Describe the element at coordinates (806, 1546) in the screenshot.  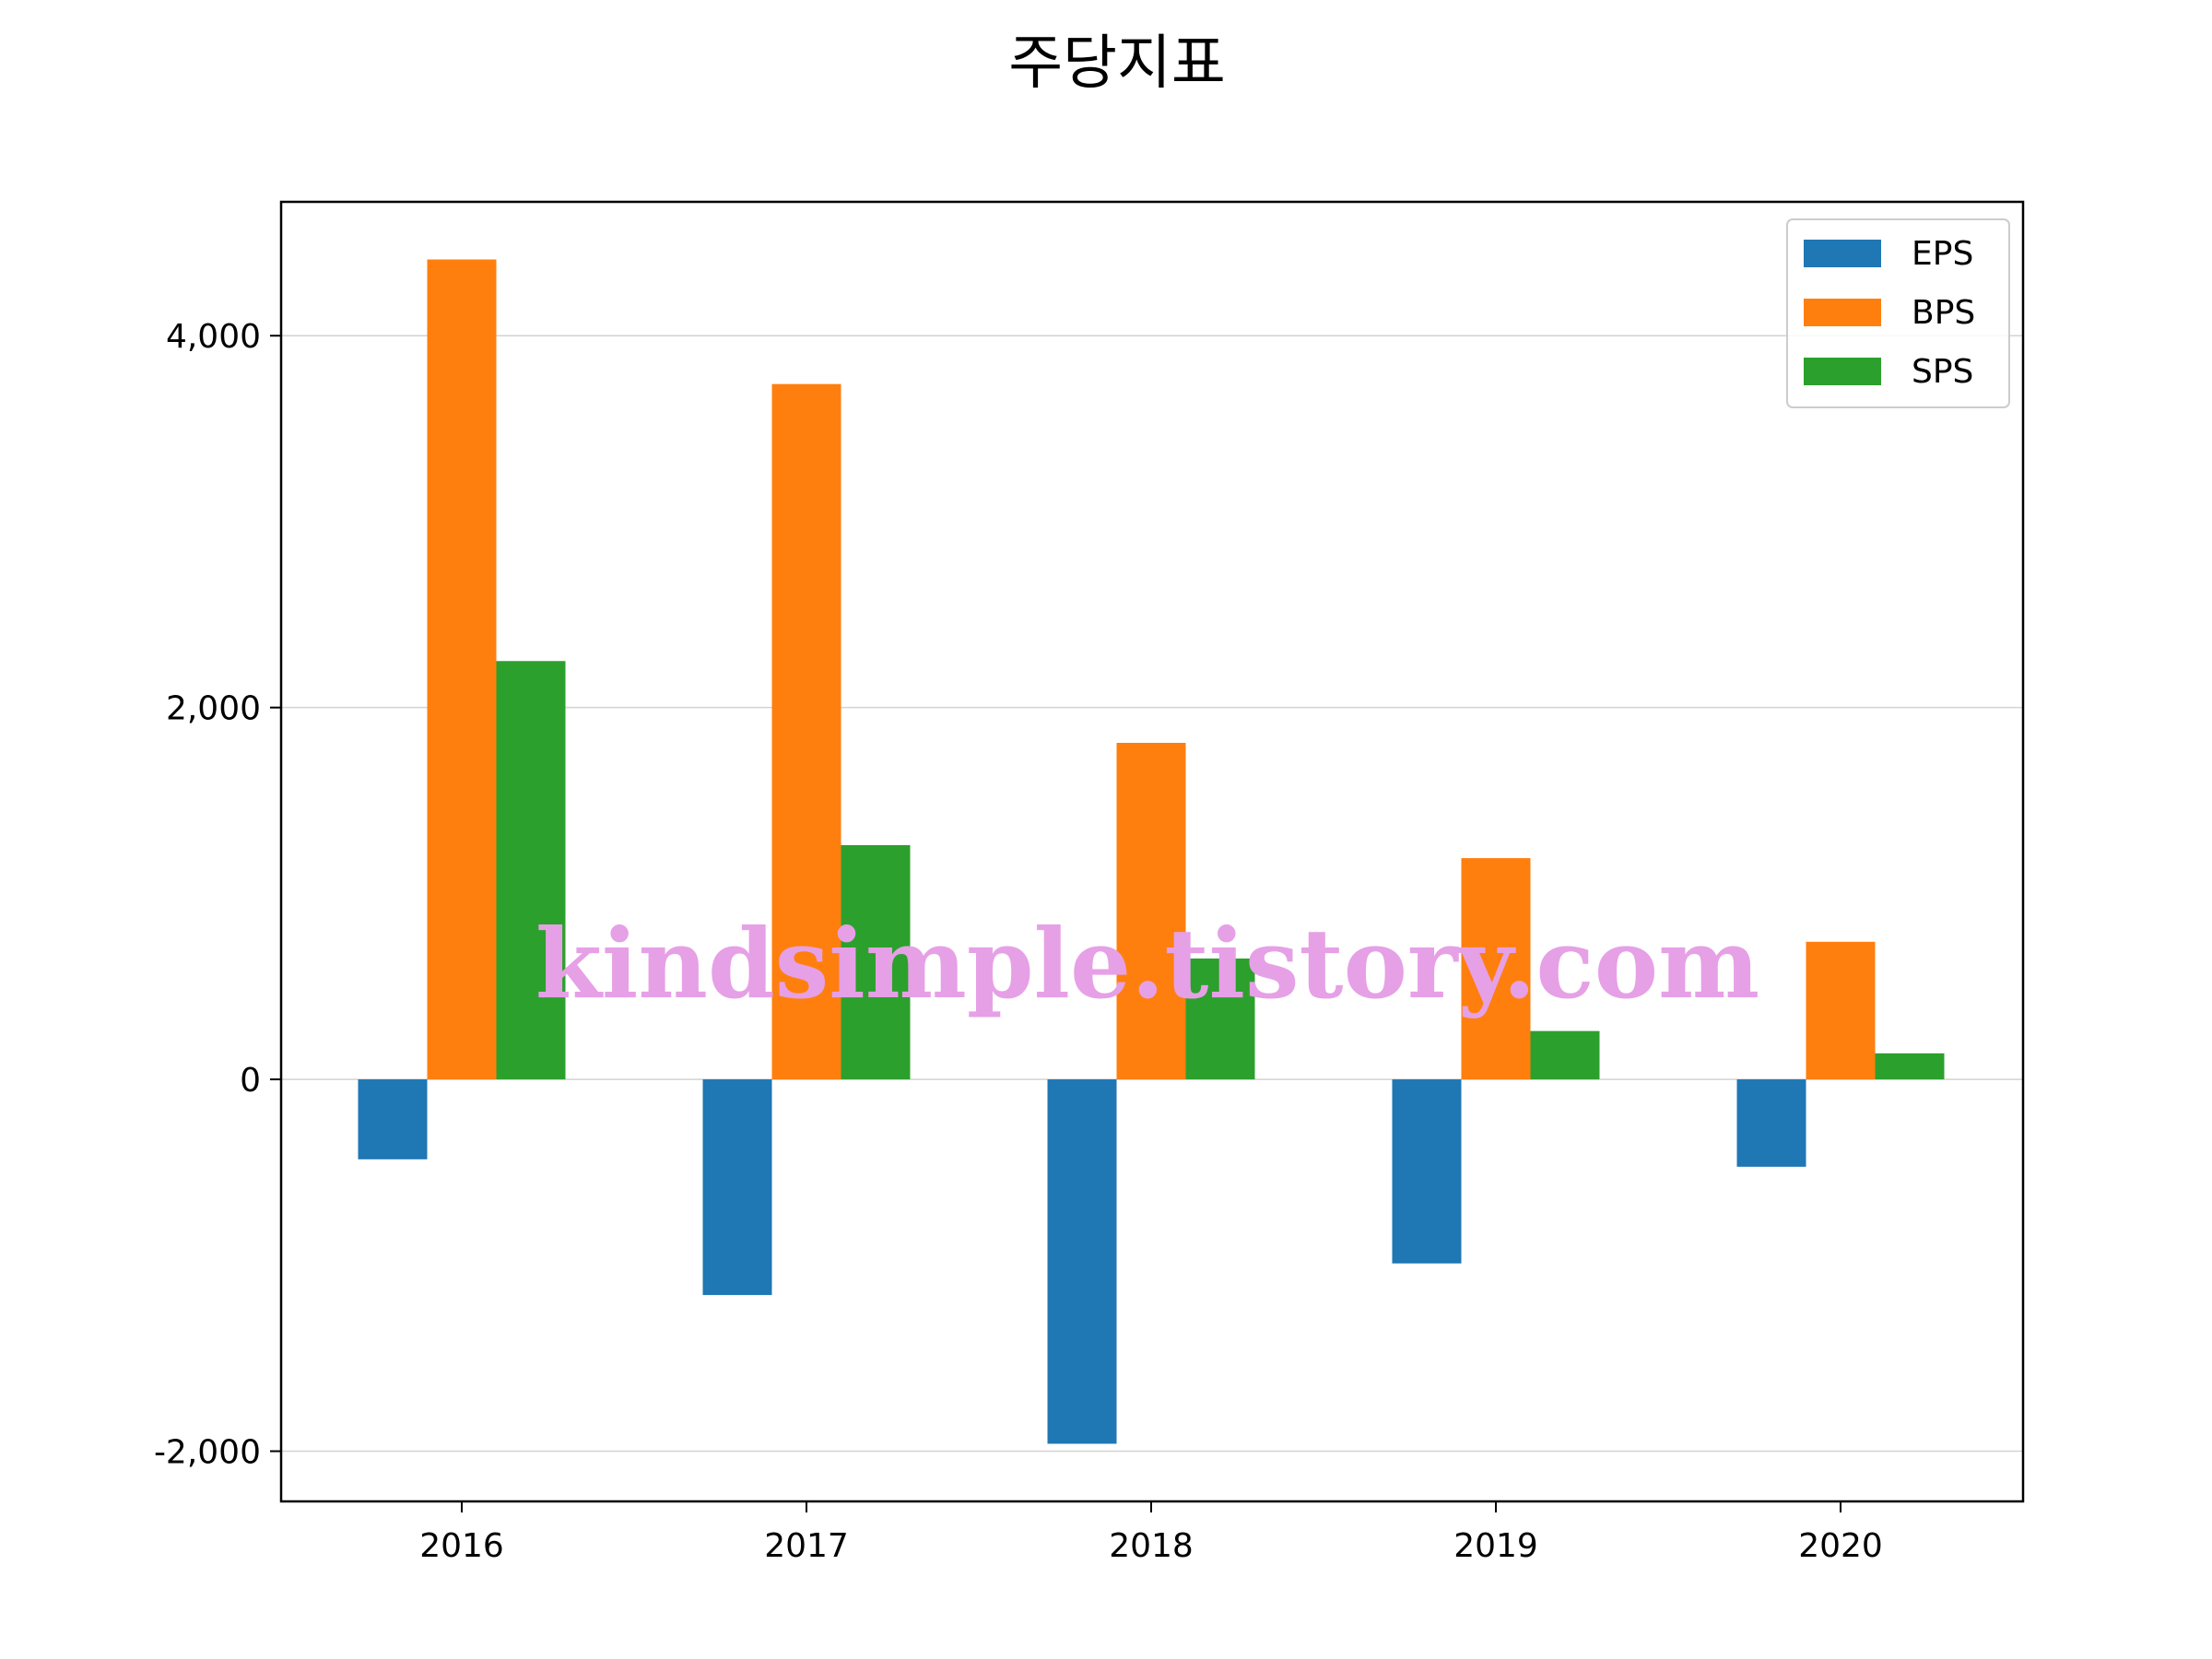
I see `x-tick-label: 2017` at that location.